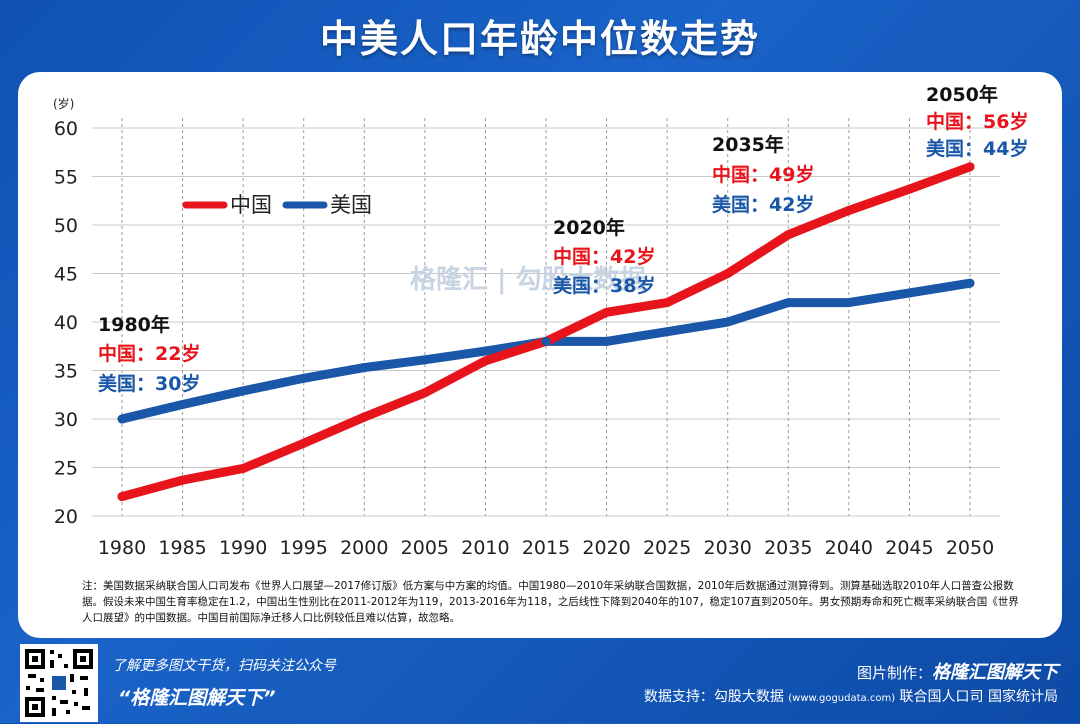 The image size is (1080, 724). What do you see at coordinates (667, 548) in the screenshot?
I see `x-tick-label: 2025` at bounding box center [667, 548].